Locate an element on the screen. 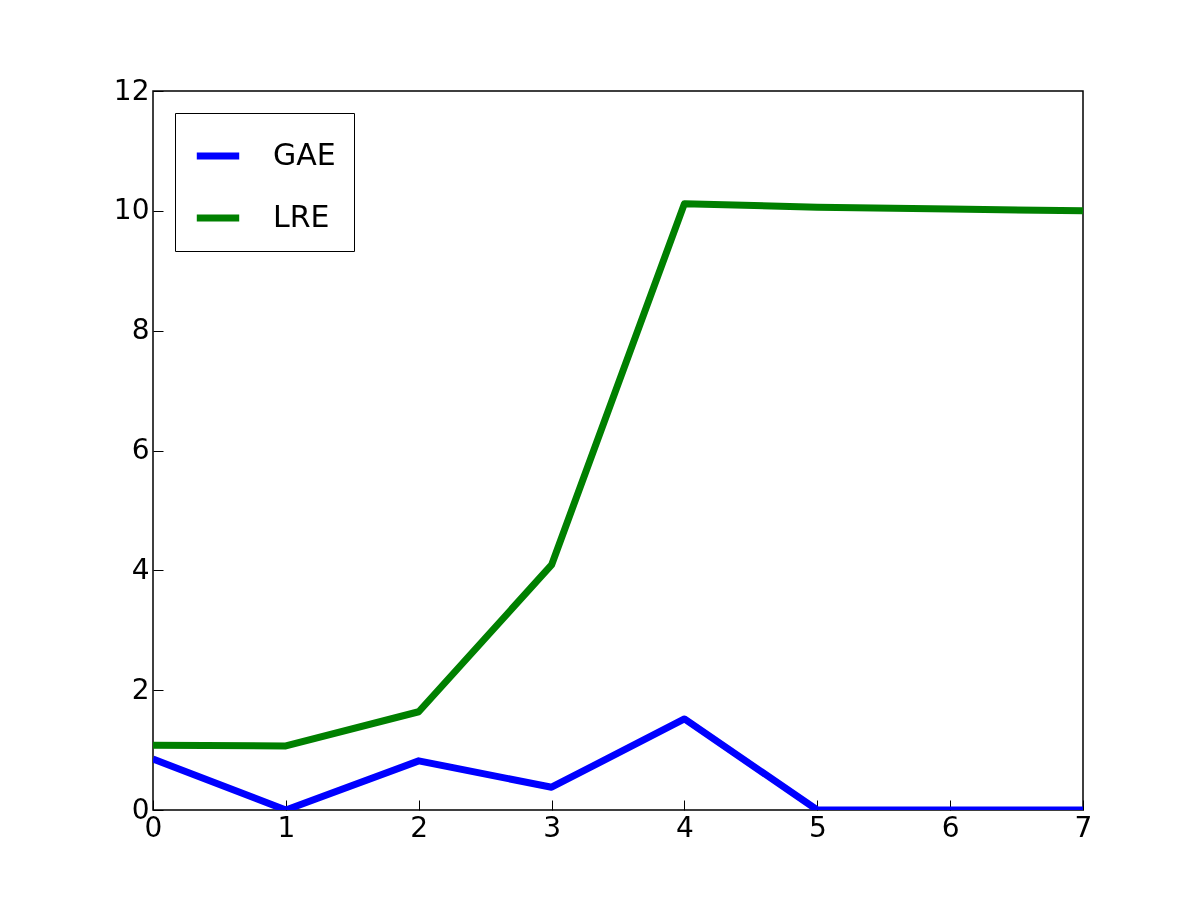 The height and width of the screenshot is (900, 1200). x-tick-label: 3 is located at coordinates (552, 827).